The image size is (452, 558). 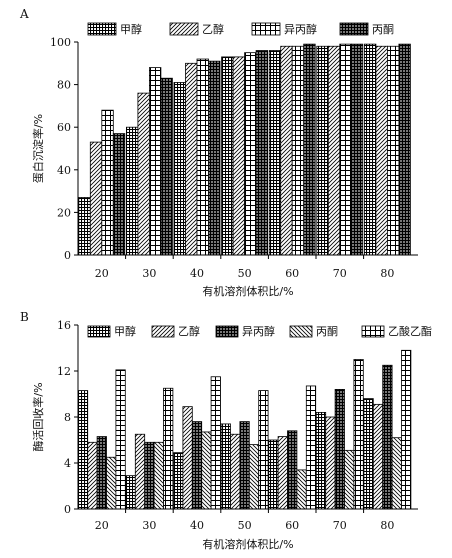 I want to click on y-tick-label: 20, so click(x=64, y=212).